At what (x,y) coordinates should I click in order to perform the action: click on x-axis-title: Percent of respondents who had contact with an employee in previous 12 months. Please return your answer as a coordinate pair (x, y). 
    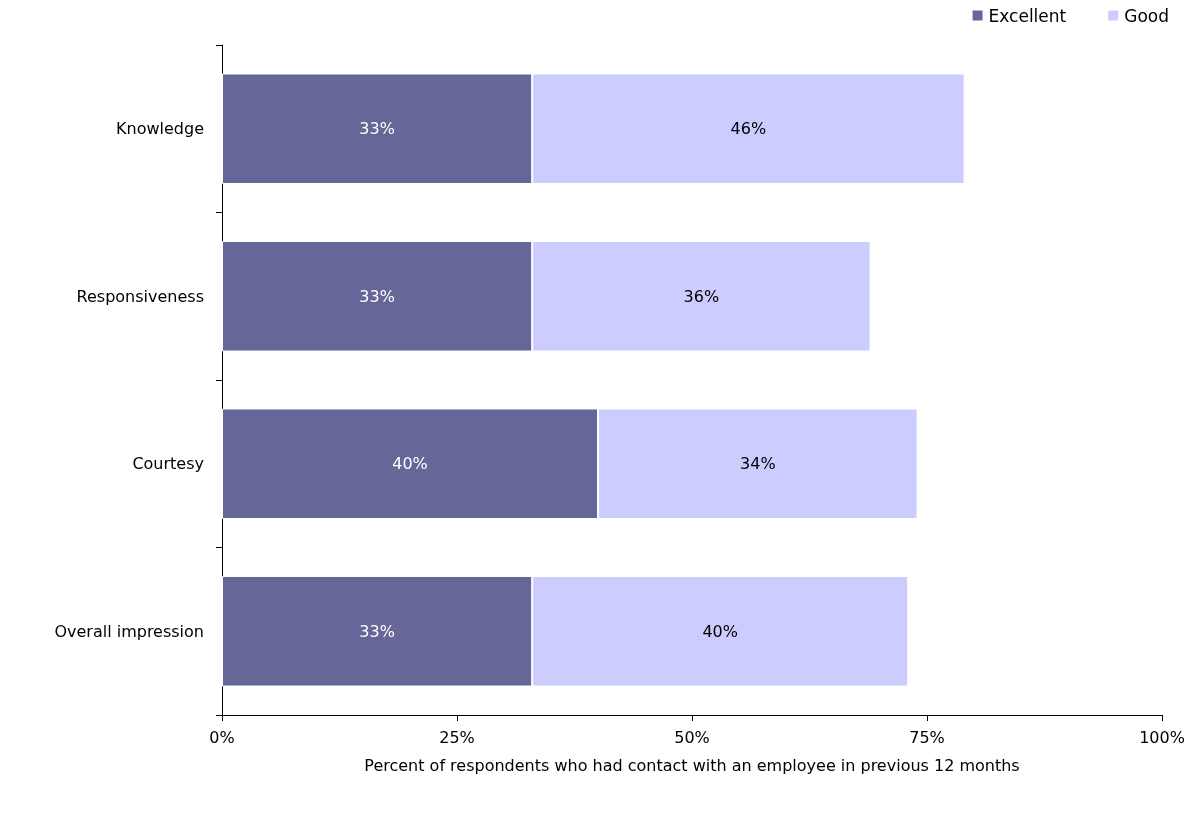
    Looking at the image, I should click on (692, 765).